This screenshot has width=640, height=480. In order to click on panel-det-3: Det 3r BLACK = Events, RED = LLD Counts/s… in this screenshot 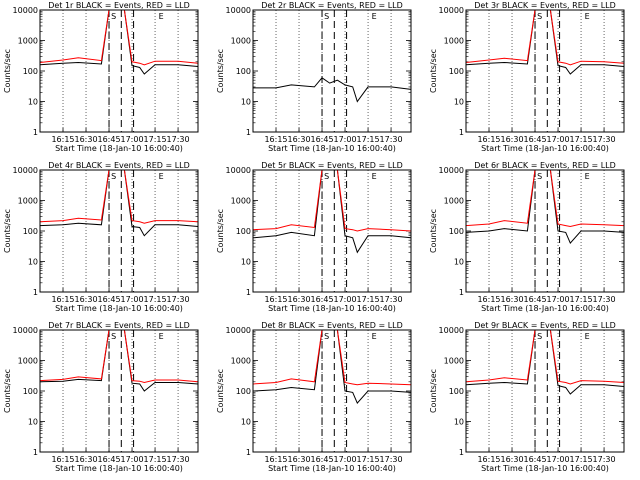, I will do `click(527, 77)`.